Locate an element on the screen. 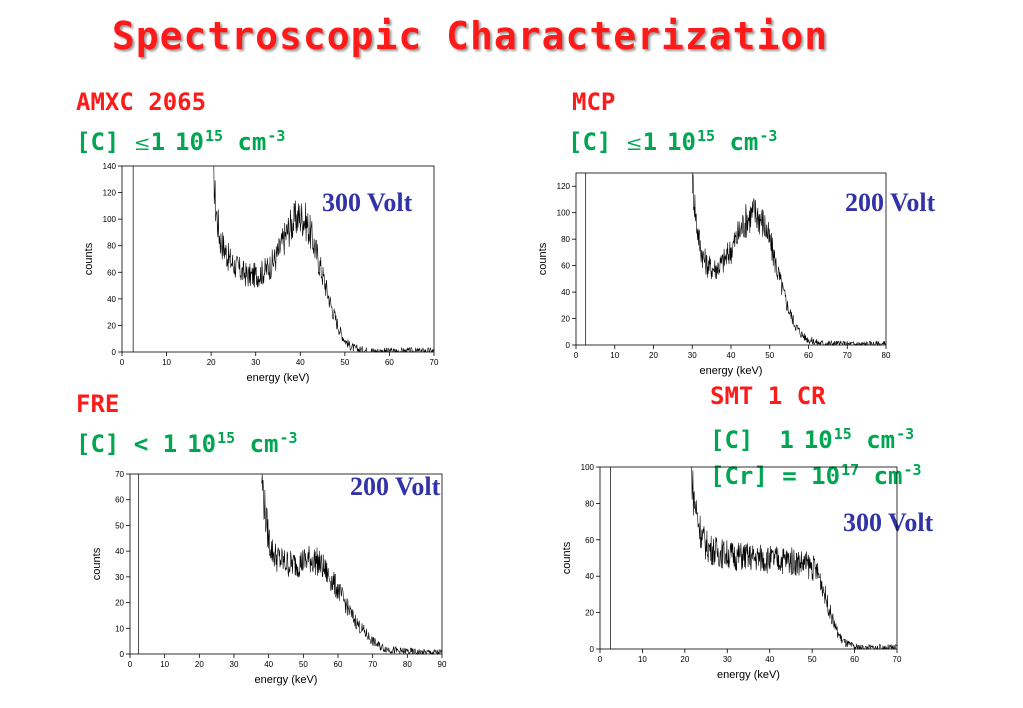 This screenshot has height=708, width=1023. sample-label-3: FRE is located at coordinates (98, 404).